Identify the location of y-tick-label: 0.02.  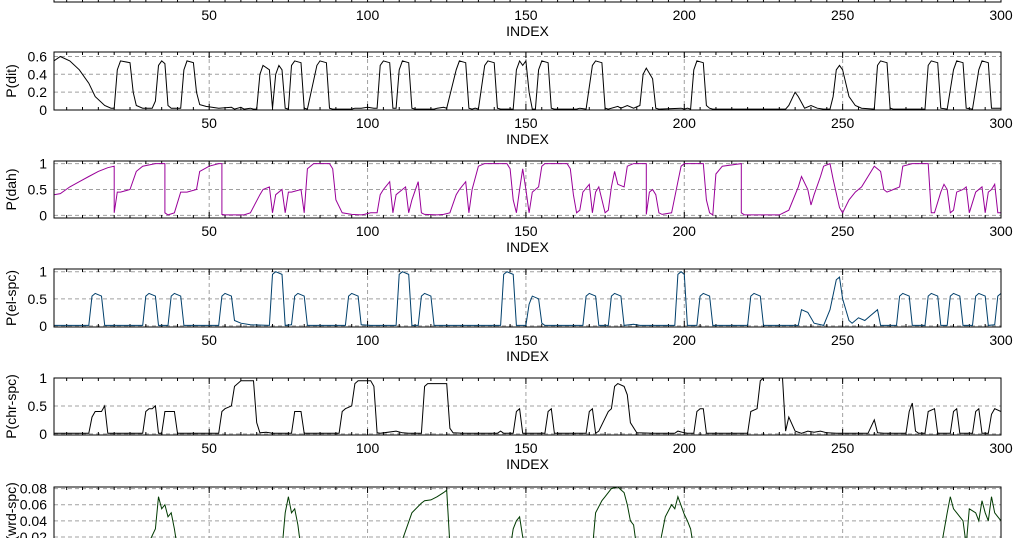
(33, 533).